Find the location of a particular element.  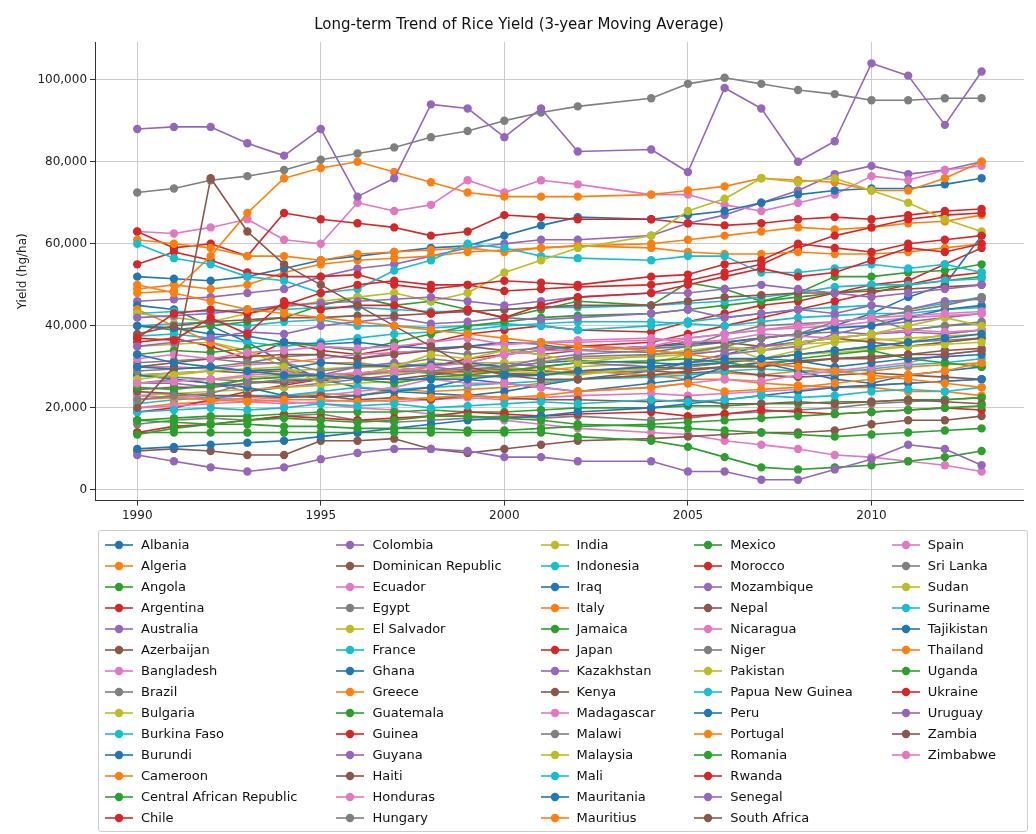

legend-label: Morocco is located at coordinates (757, 565).